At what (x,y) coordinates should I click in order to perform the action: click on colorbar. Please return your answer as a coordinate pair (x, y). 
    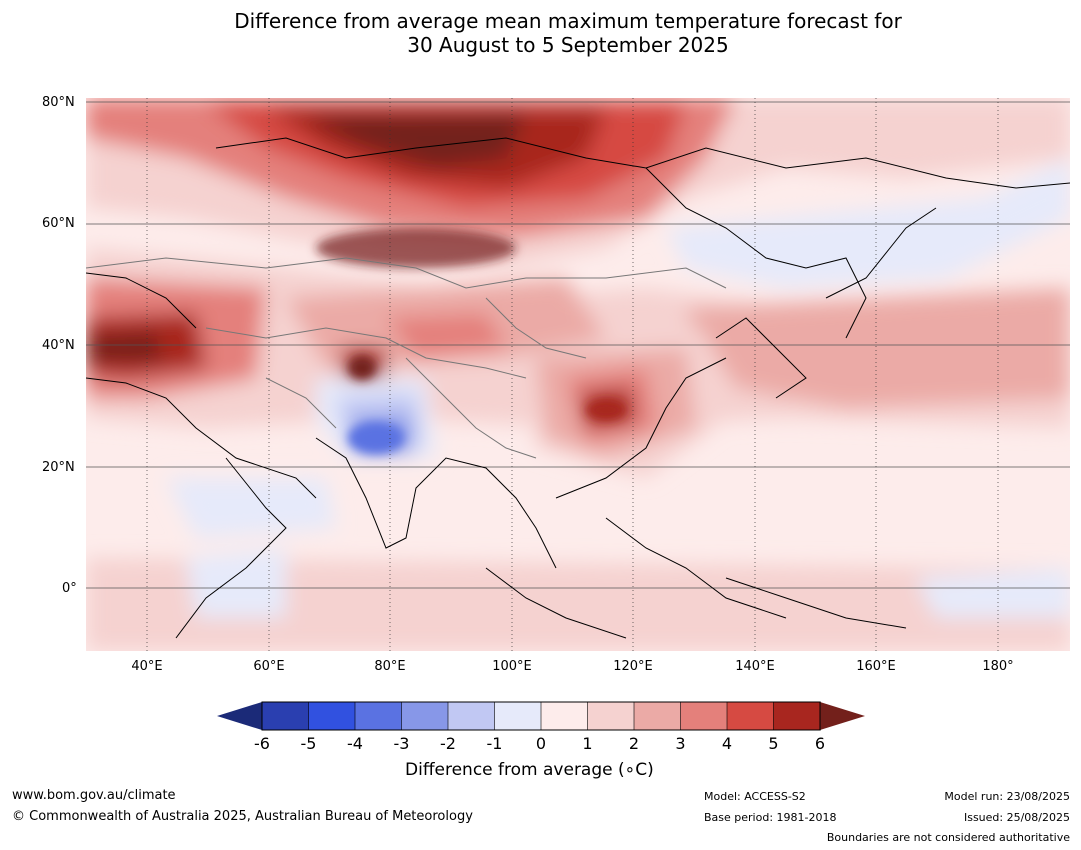
    Looking at the image, I should click on (541, 716).